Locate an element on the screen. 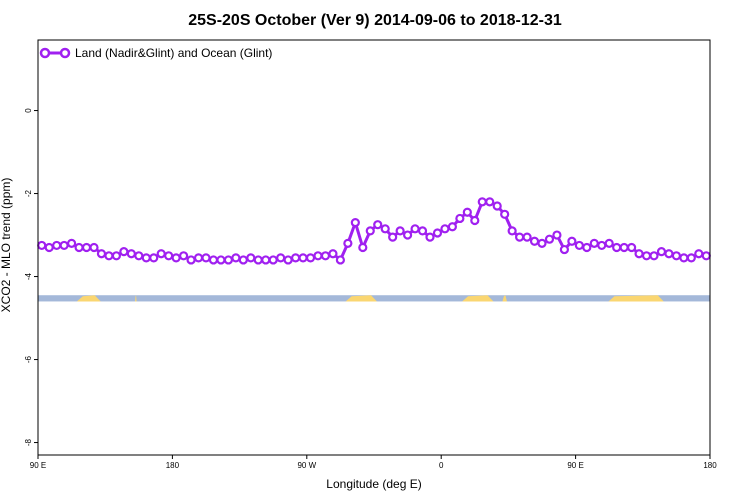 This screenshot has height=500, width=750. y-tick-label: 0 is located at coordinates (28, 110).